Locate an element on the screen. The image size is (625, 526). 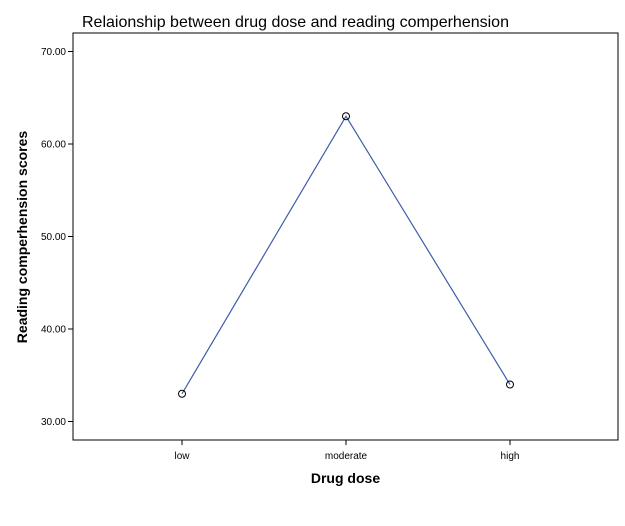
y-tick-label: 70.00 is located at coordinates (53, 52).